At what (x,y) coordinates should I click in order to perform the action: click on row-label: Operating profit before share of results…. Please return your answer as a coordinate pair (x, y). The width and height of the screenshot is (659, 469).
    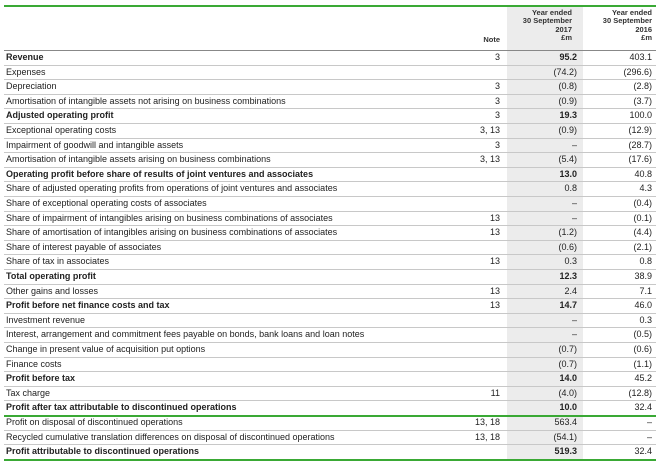
    Looking at the image, I should click on (160, 173).